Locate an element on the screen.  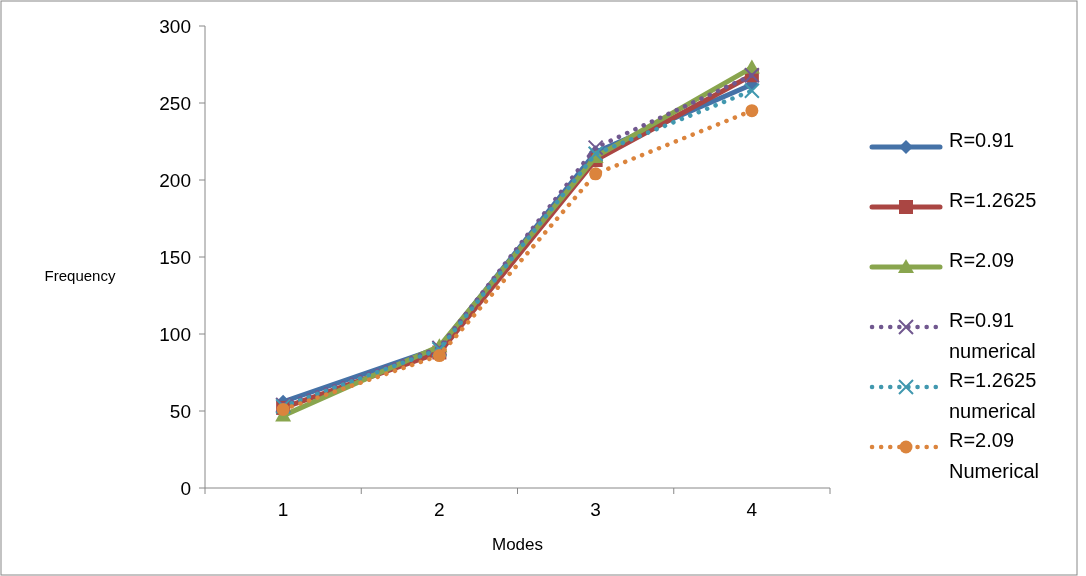
x-tick-label: 2 is located at coordinates (439, 509).